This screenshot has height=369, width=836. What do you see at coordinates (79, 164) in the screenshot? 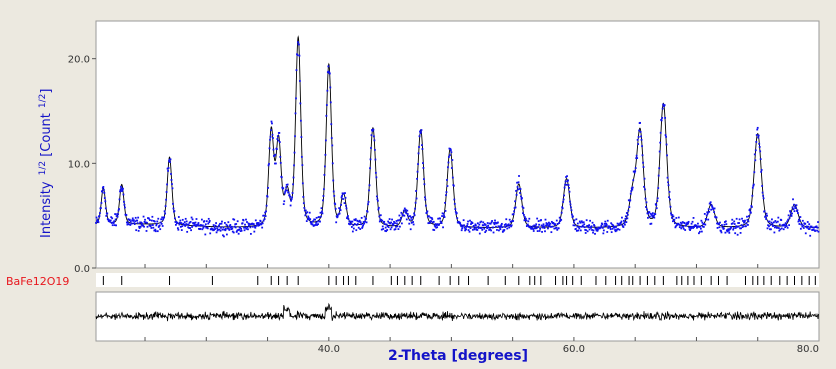
I see `y-tick-label: 10.0` at bounding box center [79, 164].